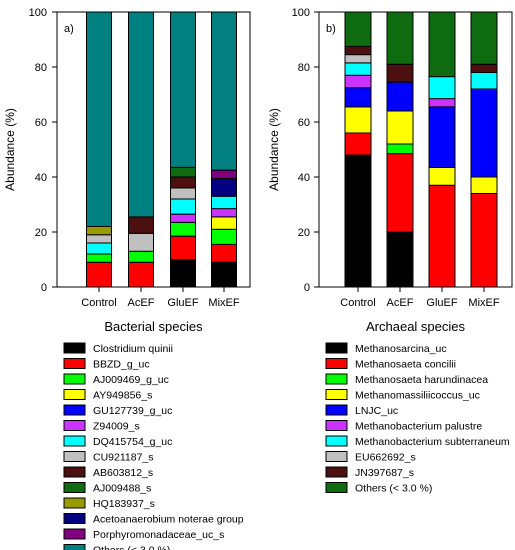  Describe the element at coordinates (153, 326) in the screenshot. I see `x-axis-label: Bacterial species` at that location.